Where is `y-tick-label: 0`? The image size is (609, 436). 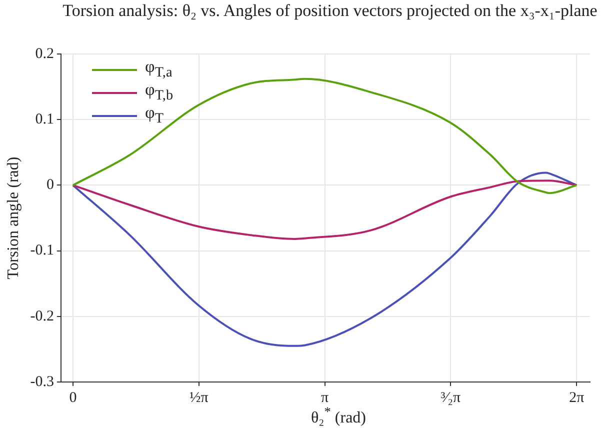 y-tick-label: 0 is located at coordinates (50, 185).